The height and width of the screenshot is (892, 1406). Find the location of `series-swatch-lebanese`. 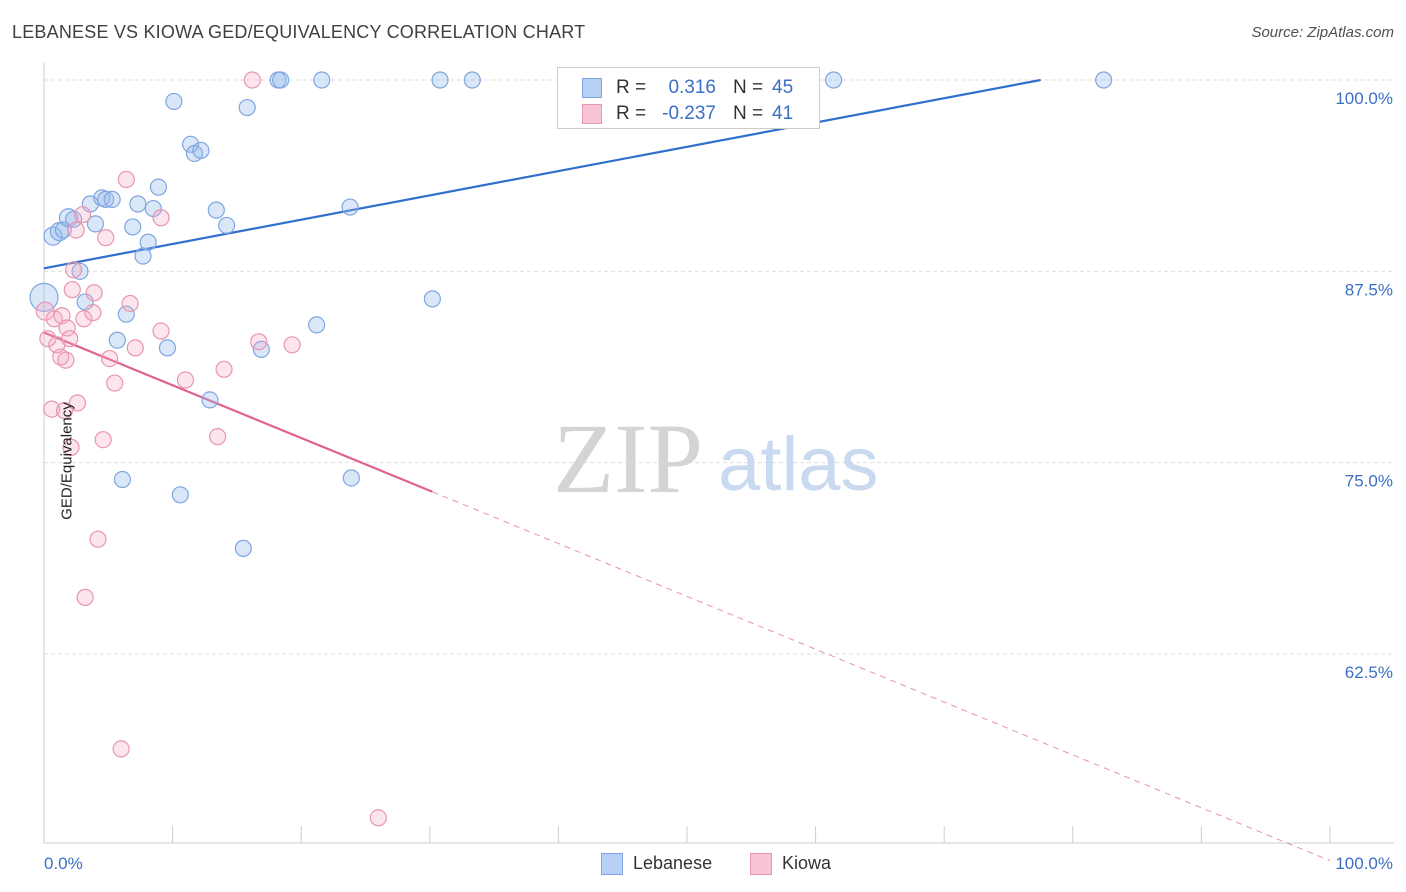

series-swatch-lebanese is located at coordinates (612, 864).